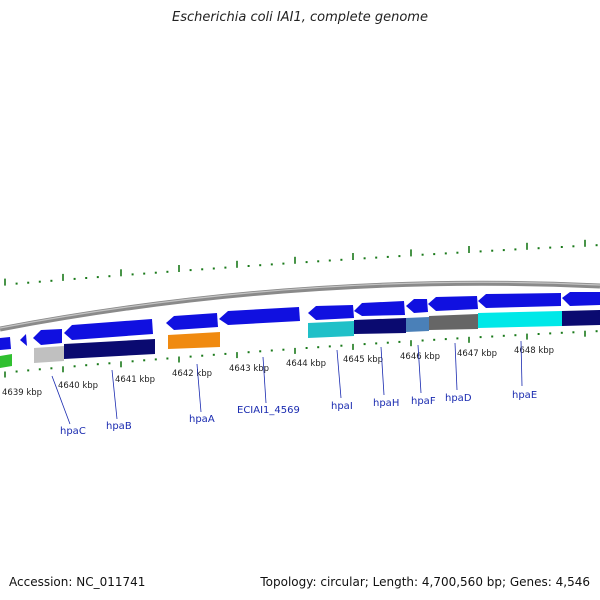 The image size is (600, 600). Describe the element at coordinates (119, 426) in the screenshot. I see `gene-label-hpaB: hpaB` at that location.